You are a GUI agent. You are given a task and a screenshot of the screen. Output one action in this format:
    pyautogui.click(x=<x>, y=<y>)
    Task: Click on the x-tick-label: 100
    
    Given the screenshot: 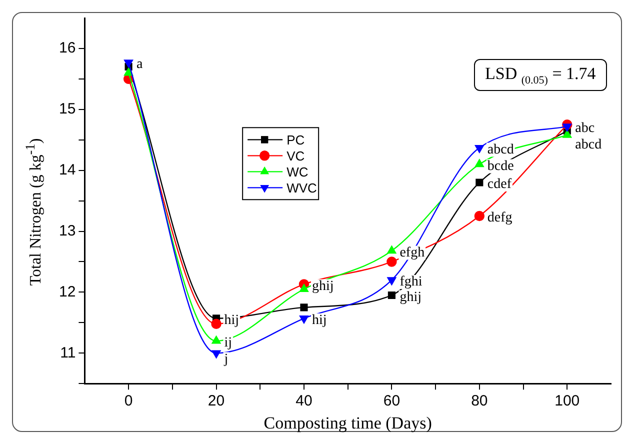 What is the action you would take?
    pyautogui.click(x=567, y=401)
    